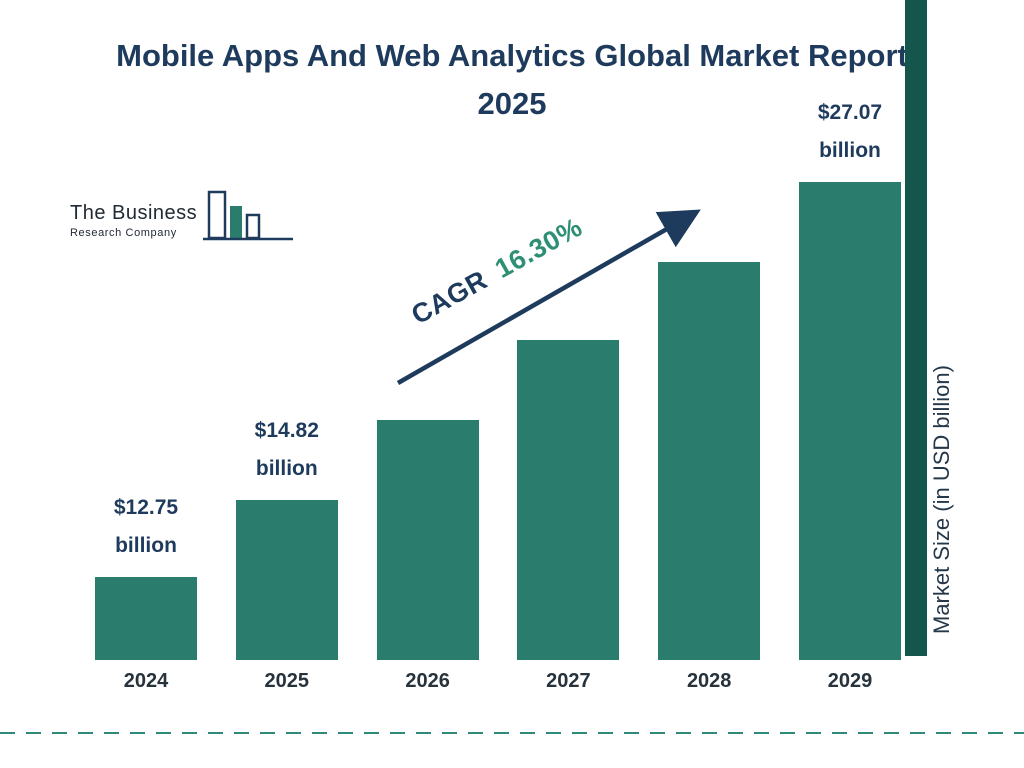 The width and height of the screenshot is (1024, 768). I want to click on y-axis-title: Market Size (in USD billion), so click(941, 500).